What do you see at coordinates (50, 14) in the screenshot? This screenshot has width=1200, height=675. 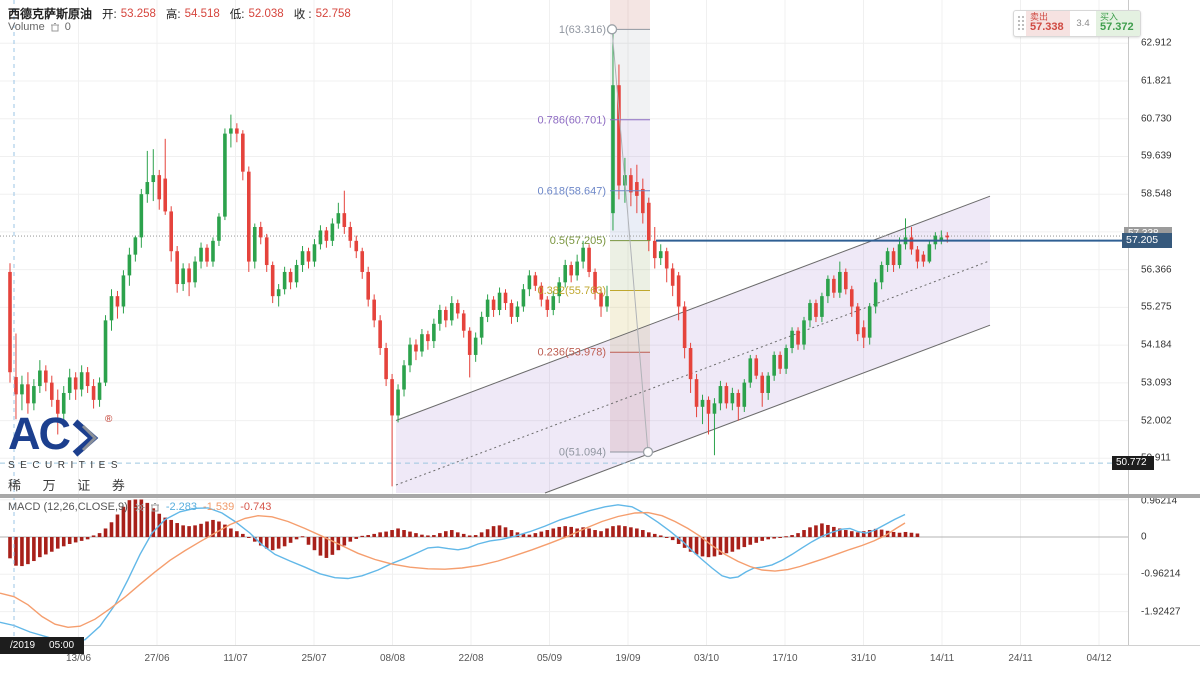 I see `symbol-name: 西德克萨斯原油` at bounding box center [50, 14].